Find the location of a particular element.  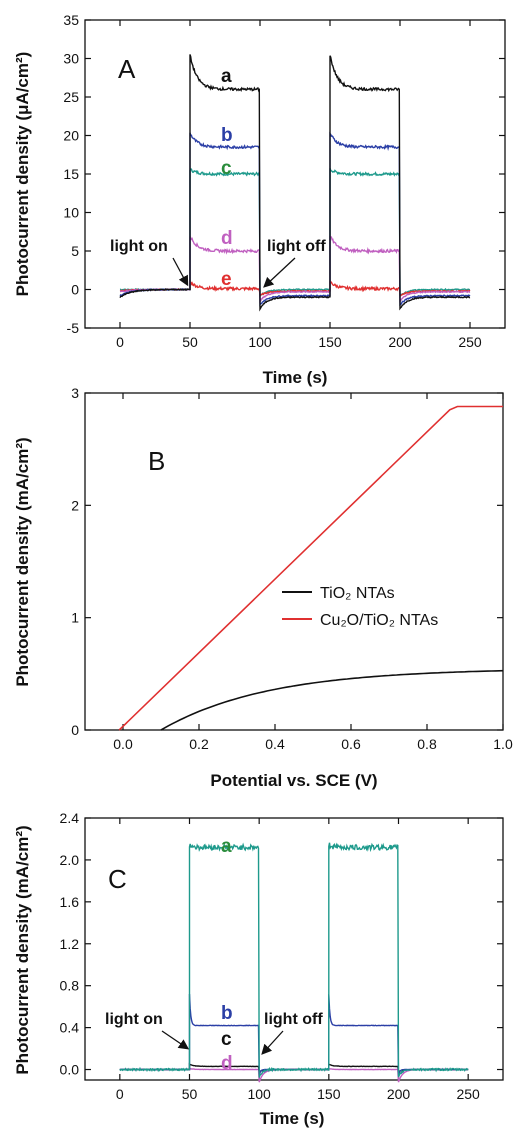

panel-a-label-d: d is located at coordinates (227, 238).